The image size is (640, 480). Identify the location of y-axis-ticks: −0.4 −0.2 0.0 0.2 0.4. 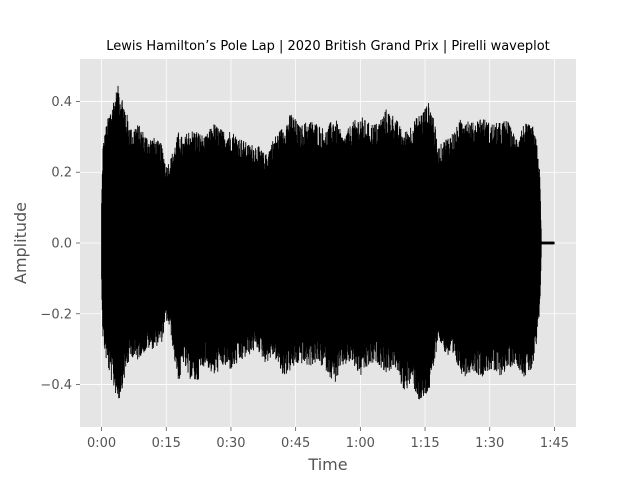
(60, 244).